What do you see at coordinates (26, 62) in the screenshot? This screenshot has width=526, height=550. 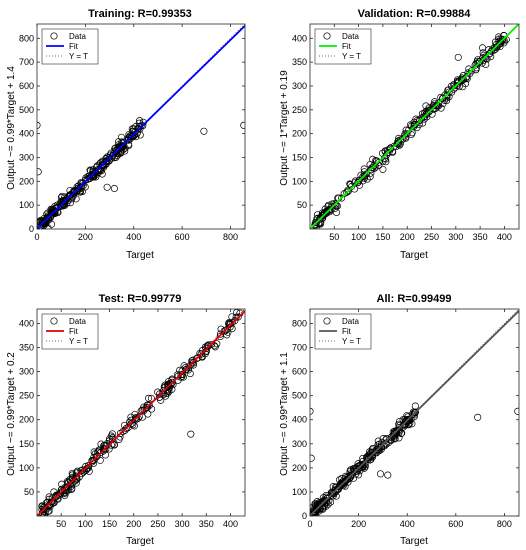 I see `y-tick-label: 700` at bounding box center [26, 62].